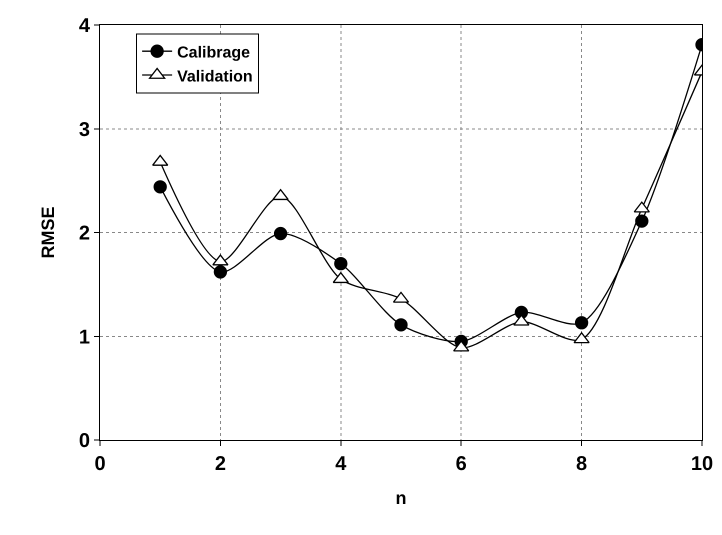  I want to click on x-tick-label: 8, so click(582, 464).